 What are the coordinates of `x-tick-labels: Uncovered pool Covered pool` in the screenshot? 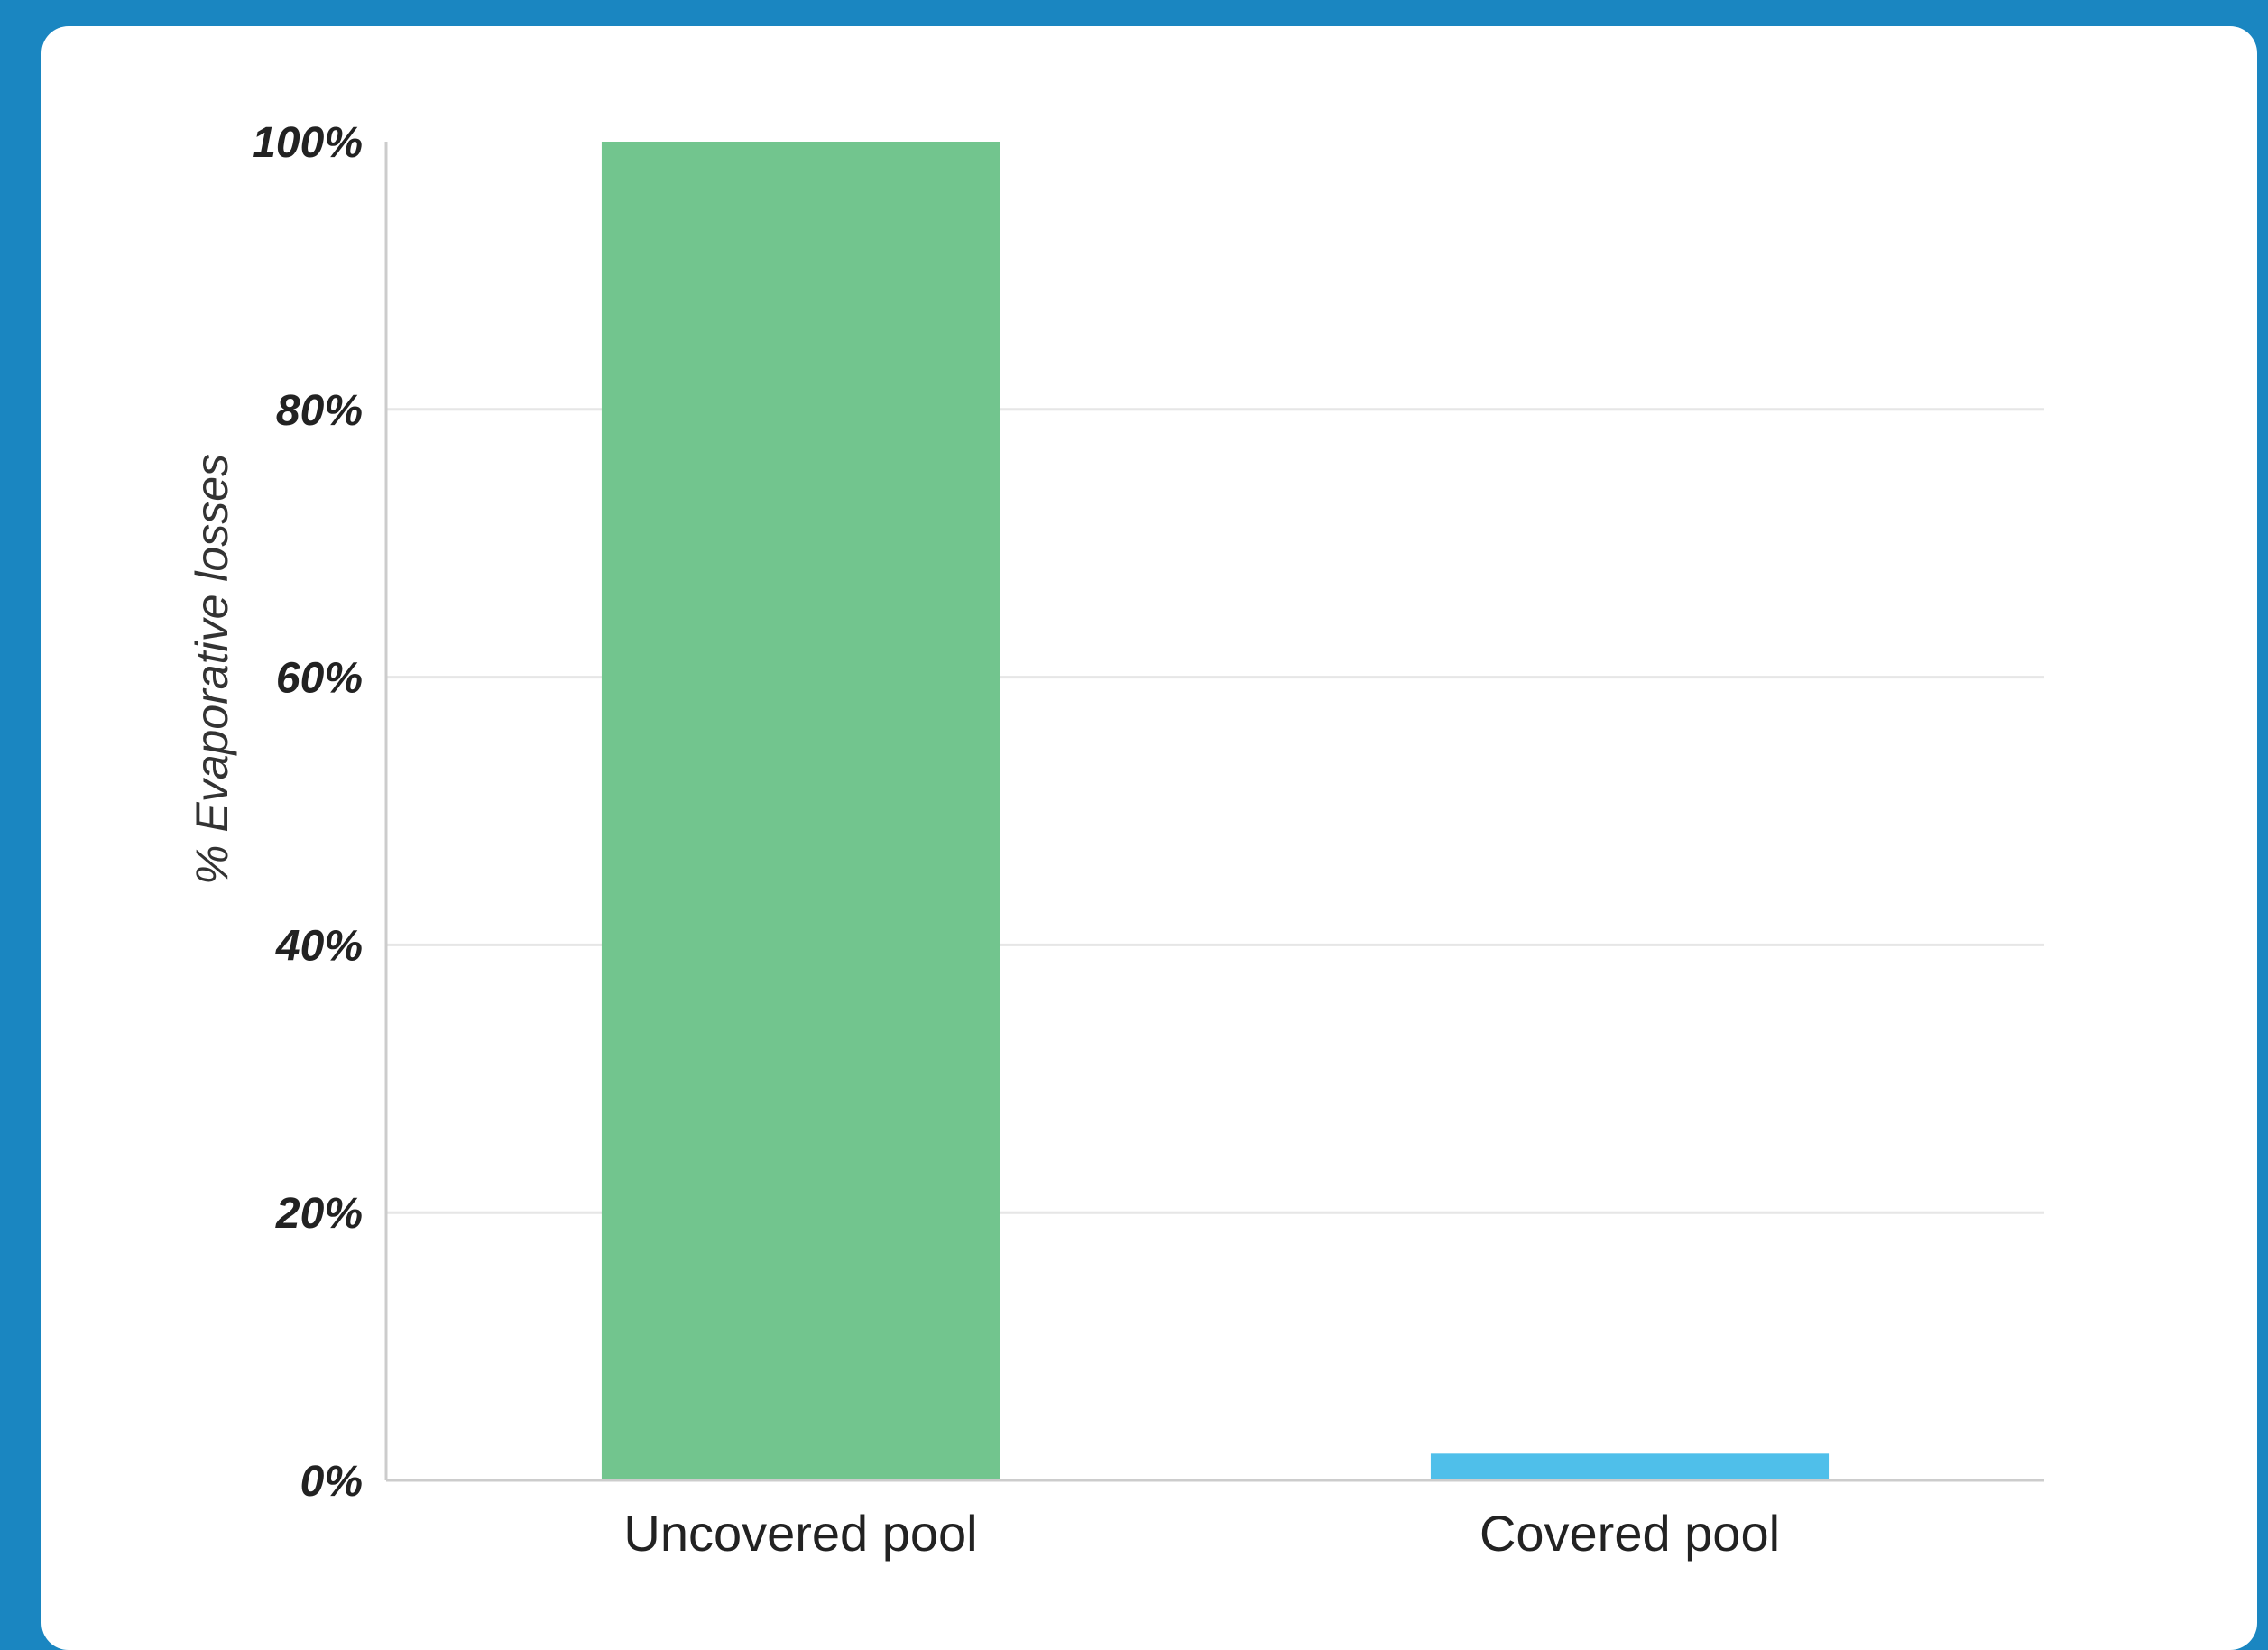 It's located at (1201, 1533).